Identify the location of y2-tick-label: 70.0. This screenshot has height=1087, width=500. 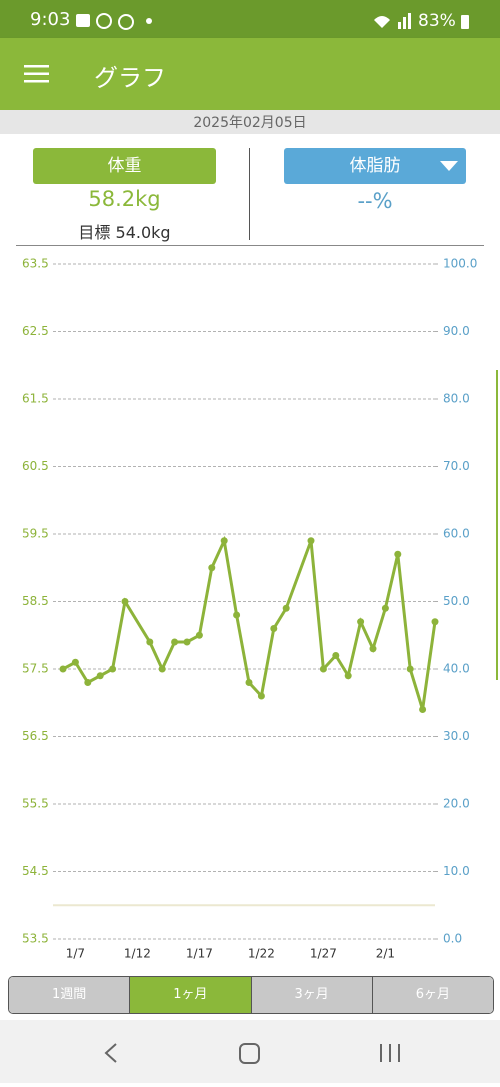
(456, 466).